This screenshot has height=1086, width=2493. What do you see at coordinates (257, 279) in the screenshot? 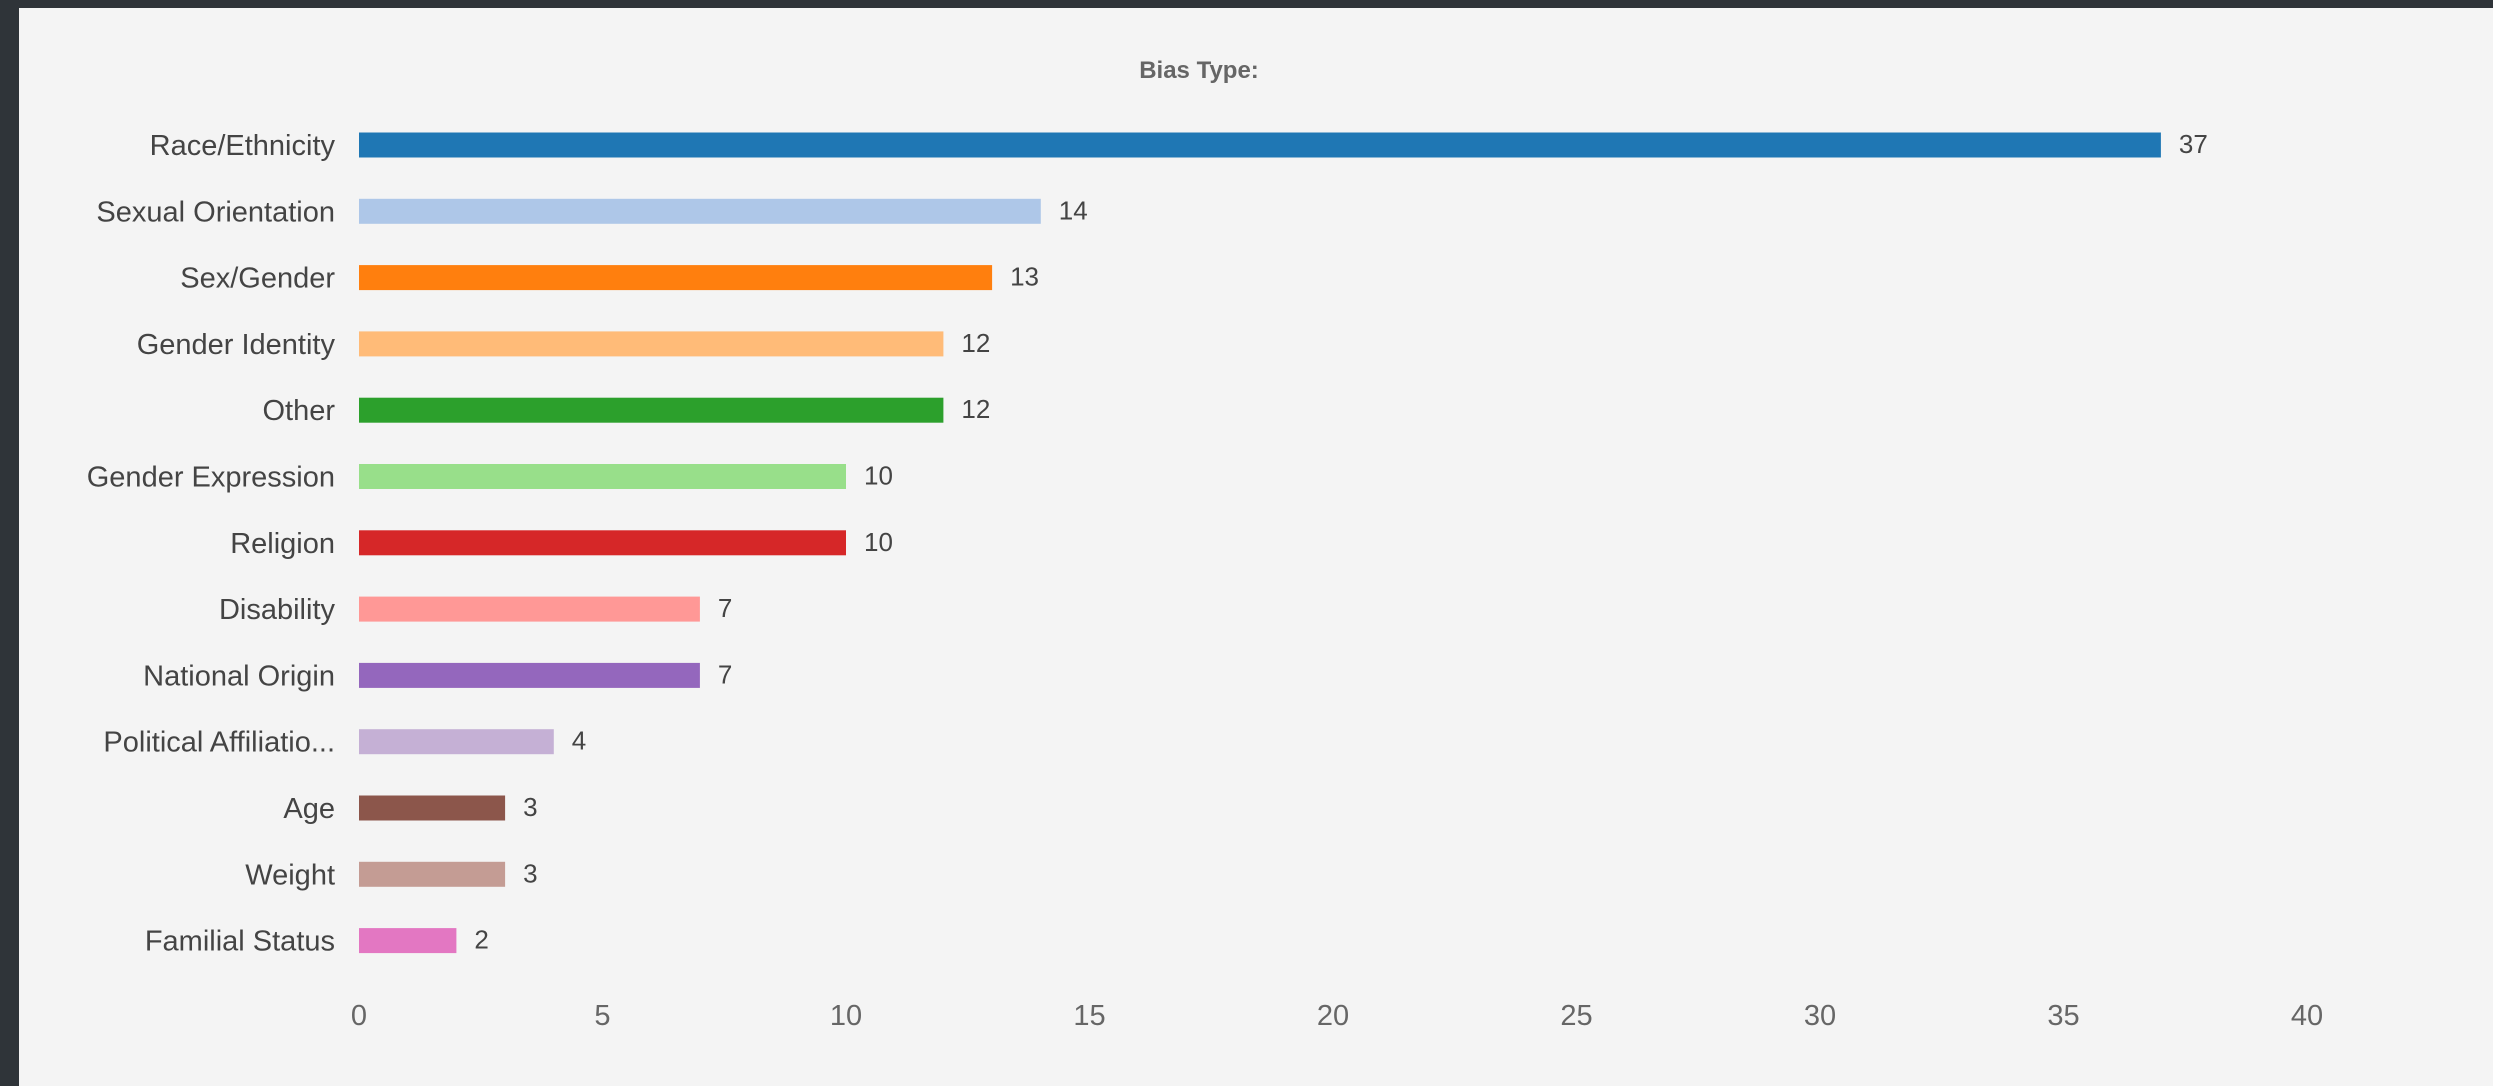
I see `category-label: Sex/Gender` at bounding box center [257, 279].